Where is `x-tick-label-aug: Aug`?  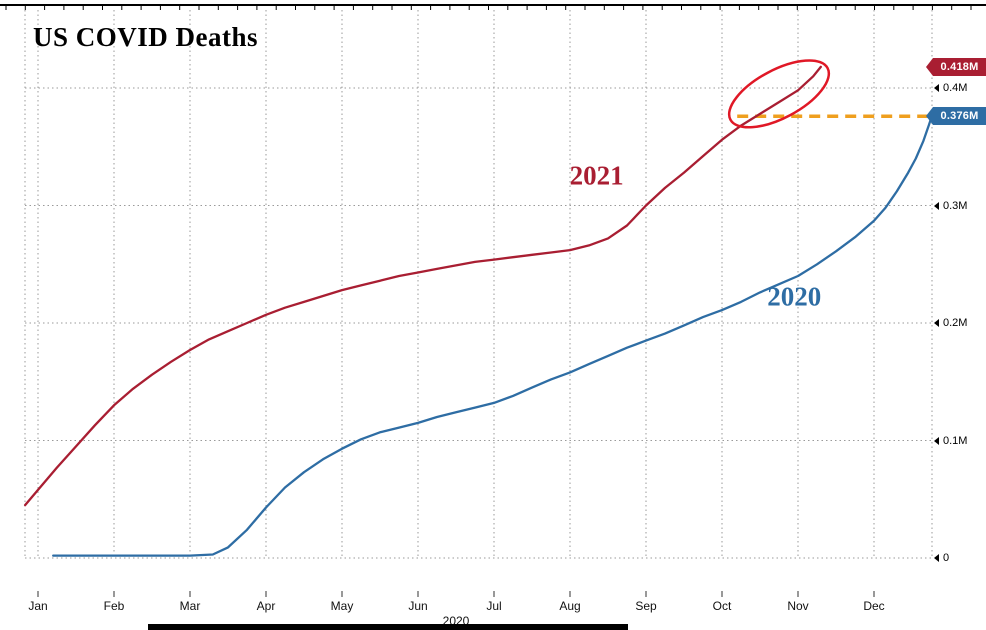
x-tick-label-aug: Aug is located at coordinates (570, 606).